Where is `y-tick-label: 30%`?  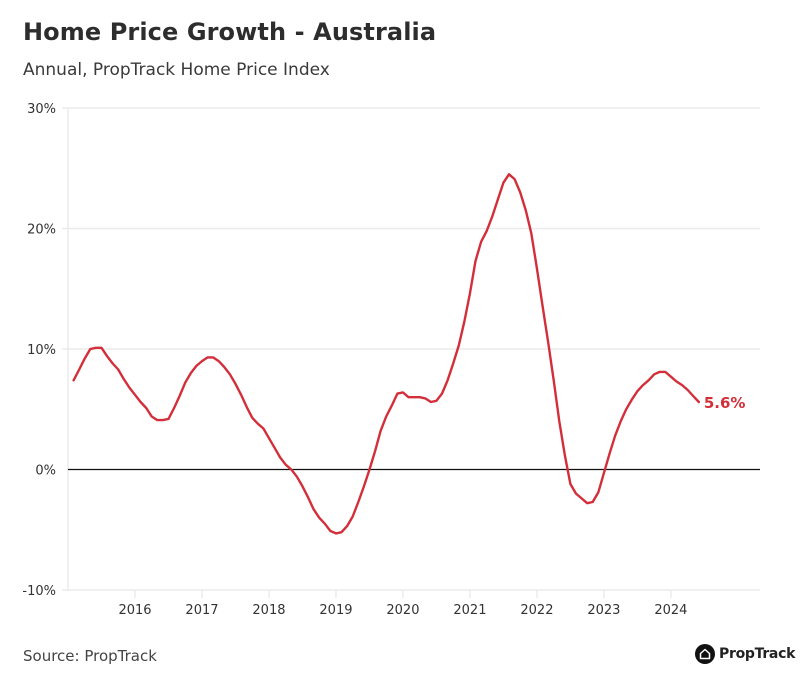
y-tick-label: 30% is located at coordinates (41, 109).